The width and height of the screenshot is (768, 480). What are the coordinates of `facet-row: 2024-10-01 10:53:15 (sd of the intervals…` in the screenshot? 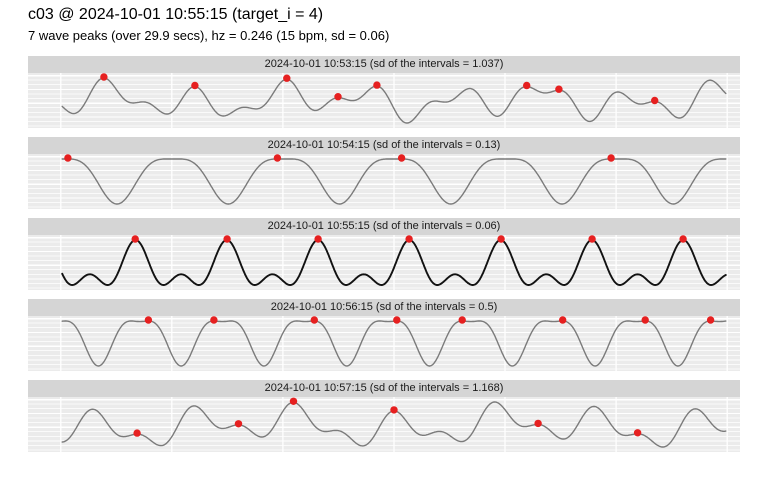 It's located at (384, 92).